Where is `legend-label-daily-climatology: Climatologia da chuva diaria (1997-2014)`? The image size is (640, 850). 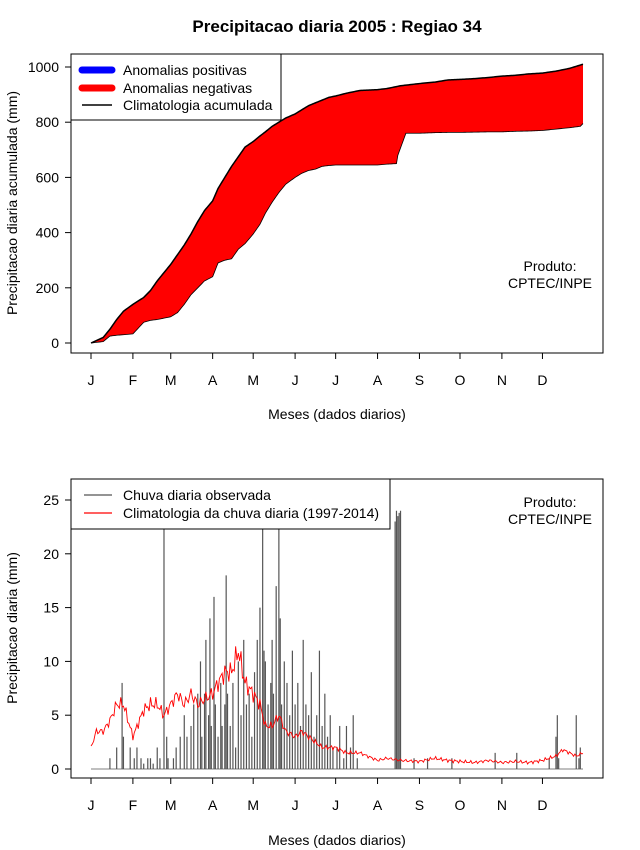
legend-label-daily-climatology: Climatologia da chuva diaria (1997-2014) is located at coordinates (251, 513).